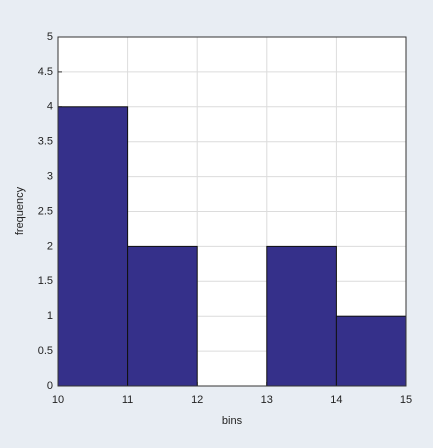  I want to click on y-tick-label: 0.5, so click(45, 351).